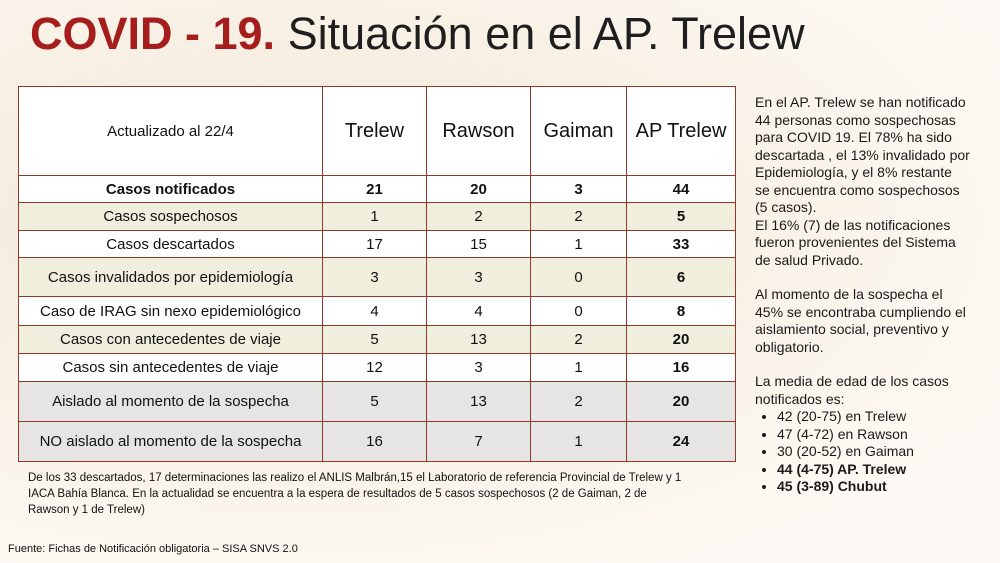  Describe the element at coordinates (578, 131) in the screenshot. I see `header-cell: Gaiman` at that location.